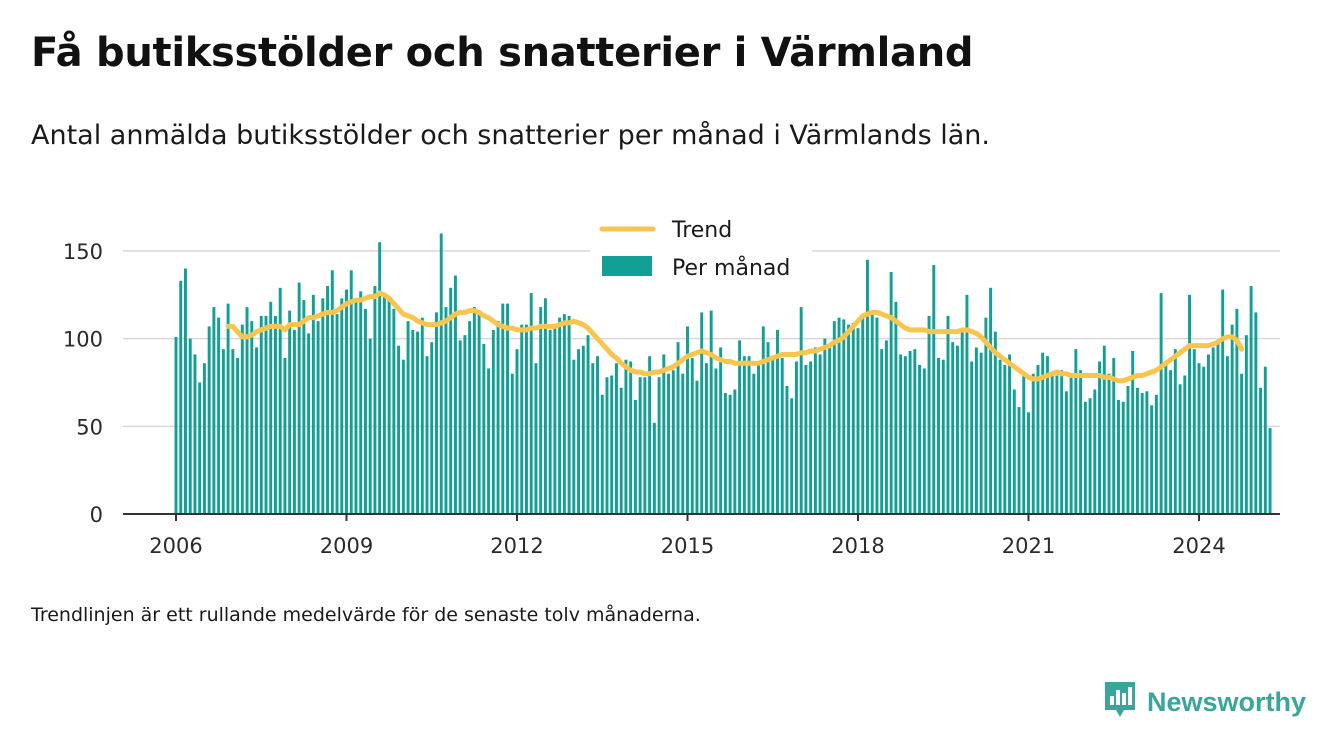 The height and width of the screenshot is (753, 1340). I want to click on legend-trend-label: Trend, so click(701, 230).